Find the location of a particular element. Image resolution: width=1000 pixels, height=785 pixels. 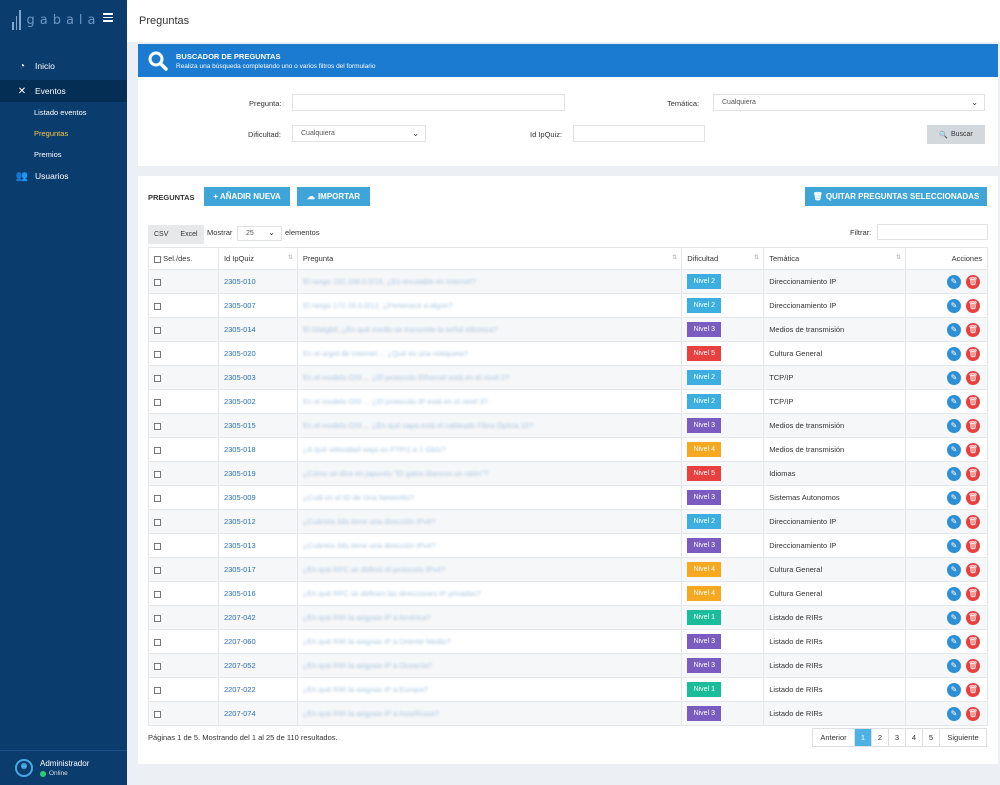

sidebar-item-usuarios: 👥 Usuarios is located at coordinates (63, 176).